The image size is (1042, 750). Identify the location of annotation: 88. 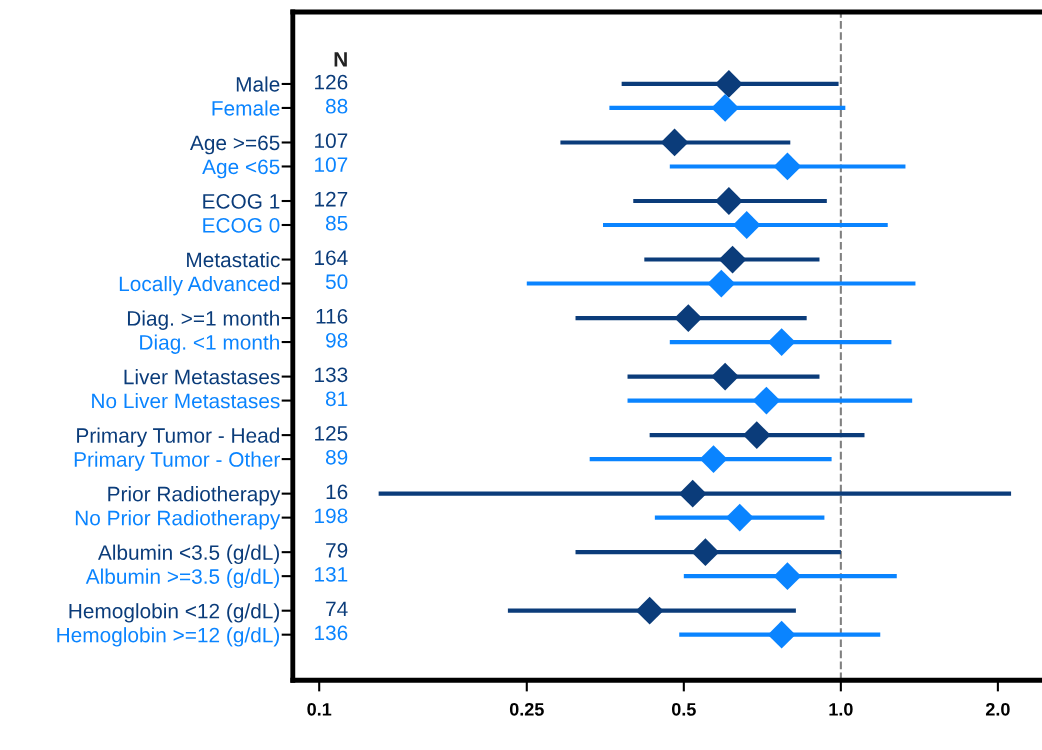
(336, 106).